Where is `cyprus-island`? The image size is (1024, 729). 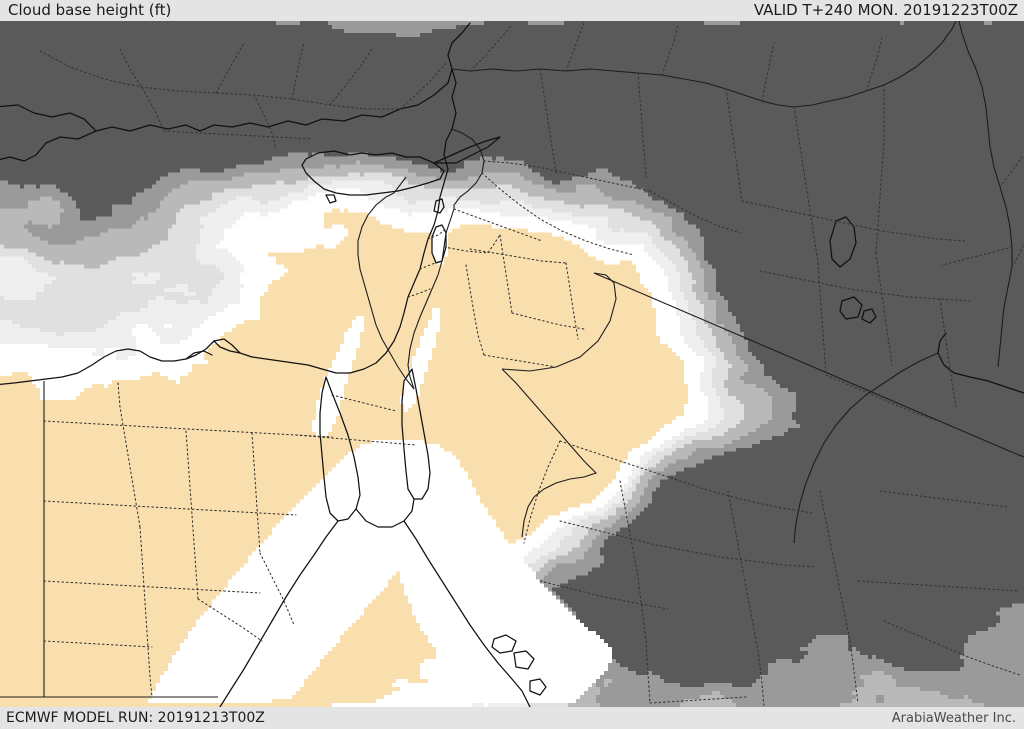
cyprus-island is located at coordinates (373, 173).